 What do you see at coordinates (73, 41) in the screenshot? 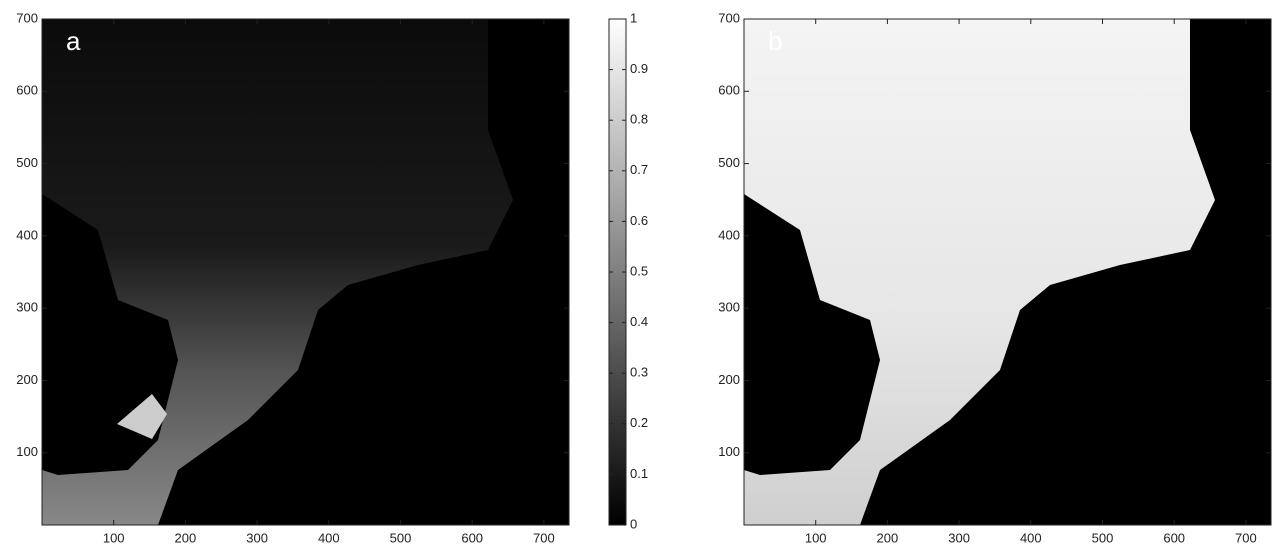
I see `panel-label: a` at bounding box center [73, 41].